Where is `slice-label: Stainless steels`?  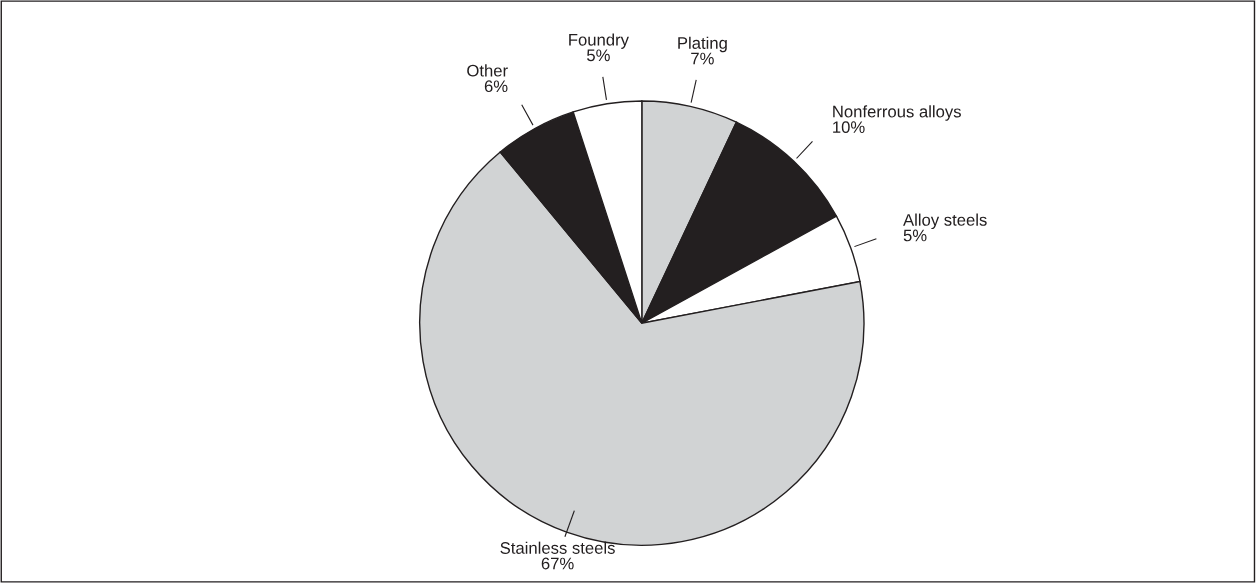
slice-label: Stainless steels is located at coordinates (557, 547).